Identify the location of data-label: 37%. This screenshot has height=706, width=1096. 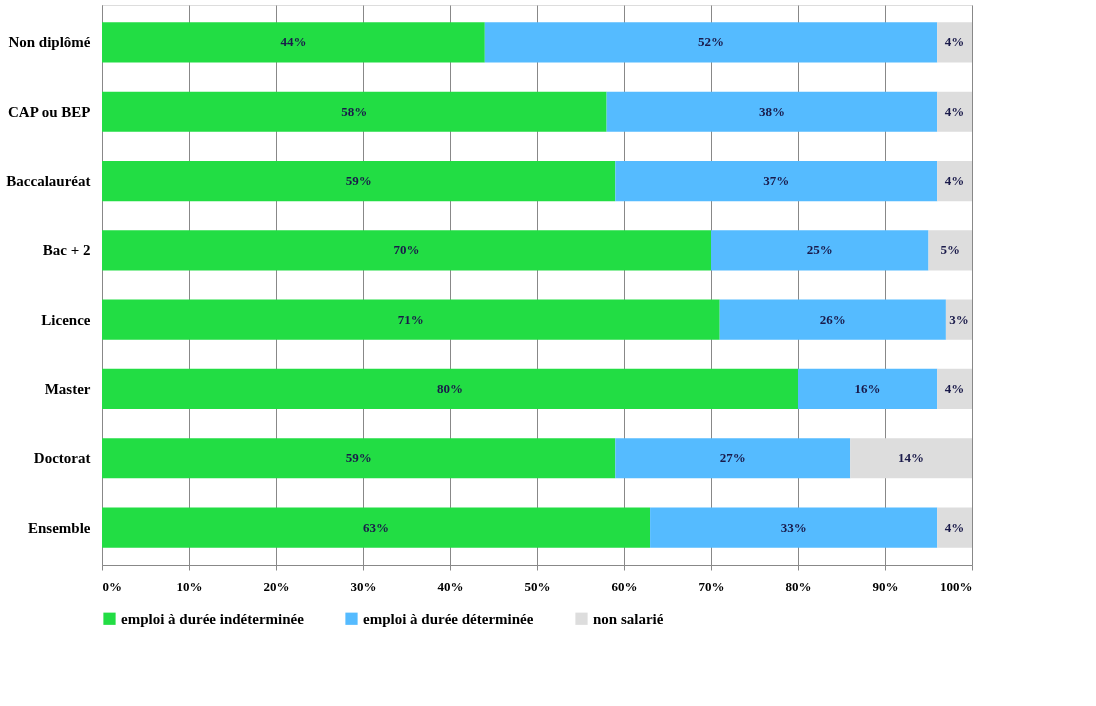
(776, 181).